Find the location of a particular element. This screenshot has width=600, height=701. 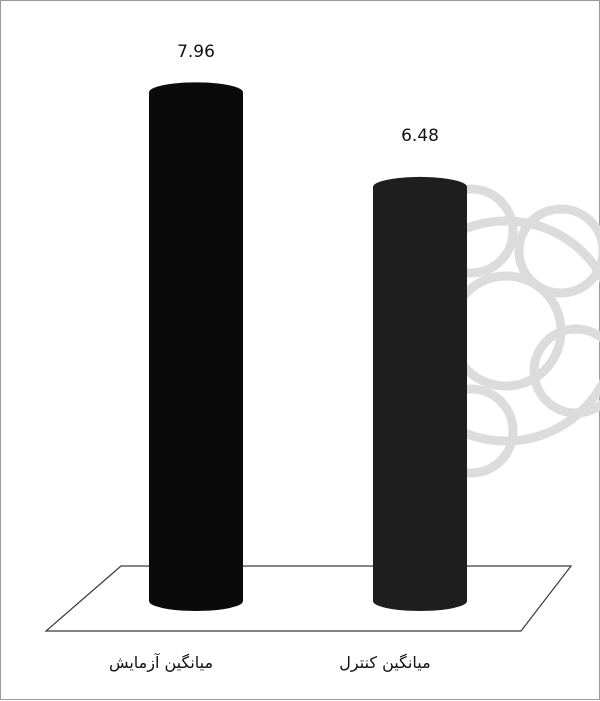

category-label-control: میانگین کنترل is located at coordinates (384, 663).